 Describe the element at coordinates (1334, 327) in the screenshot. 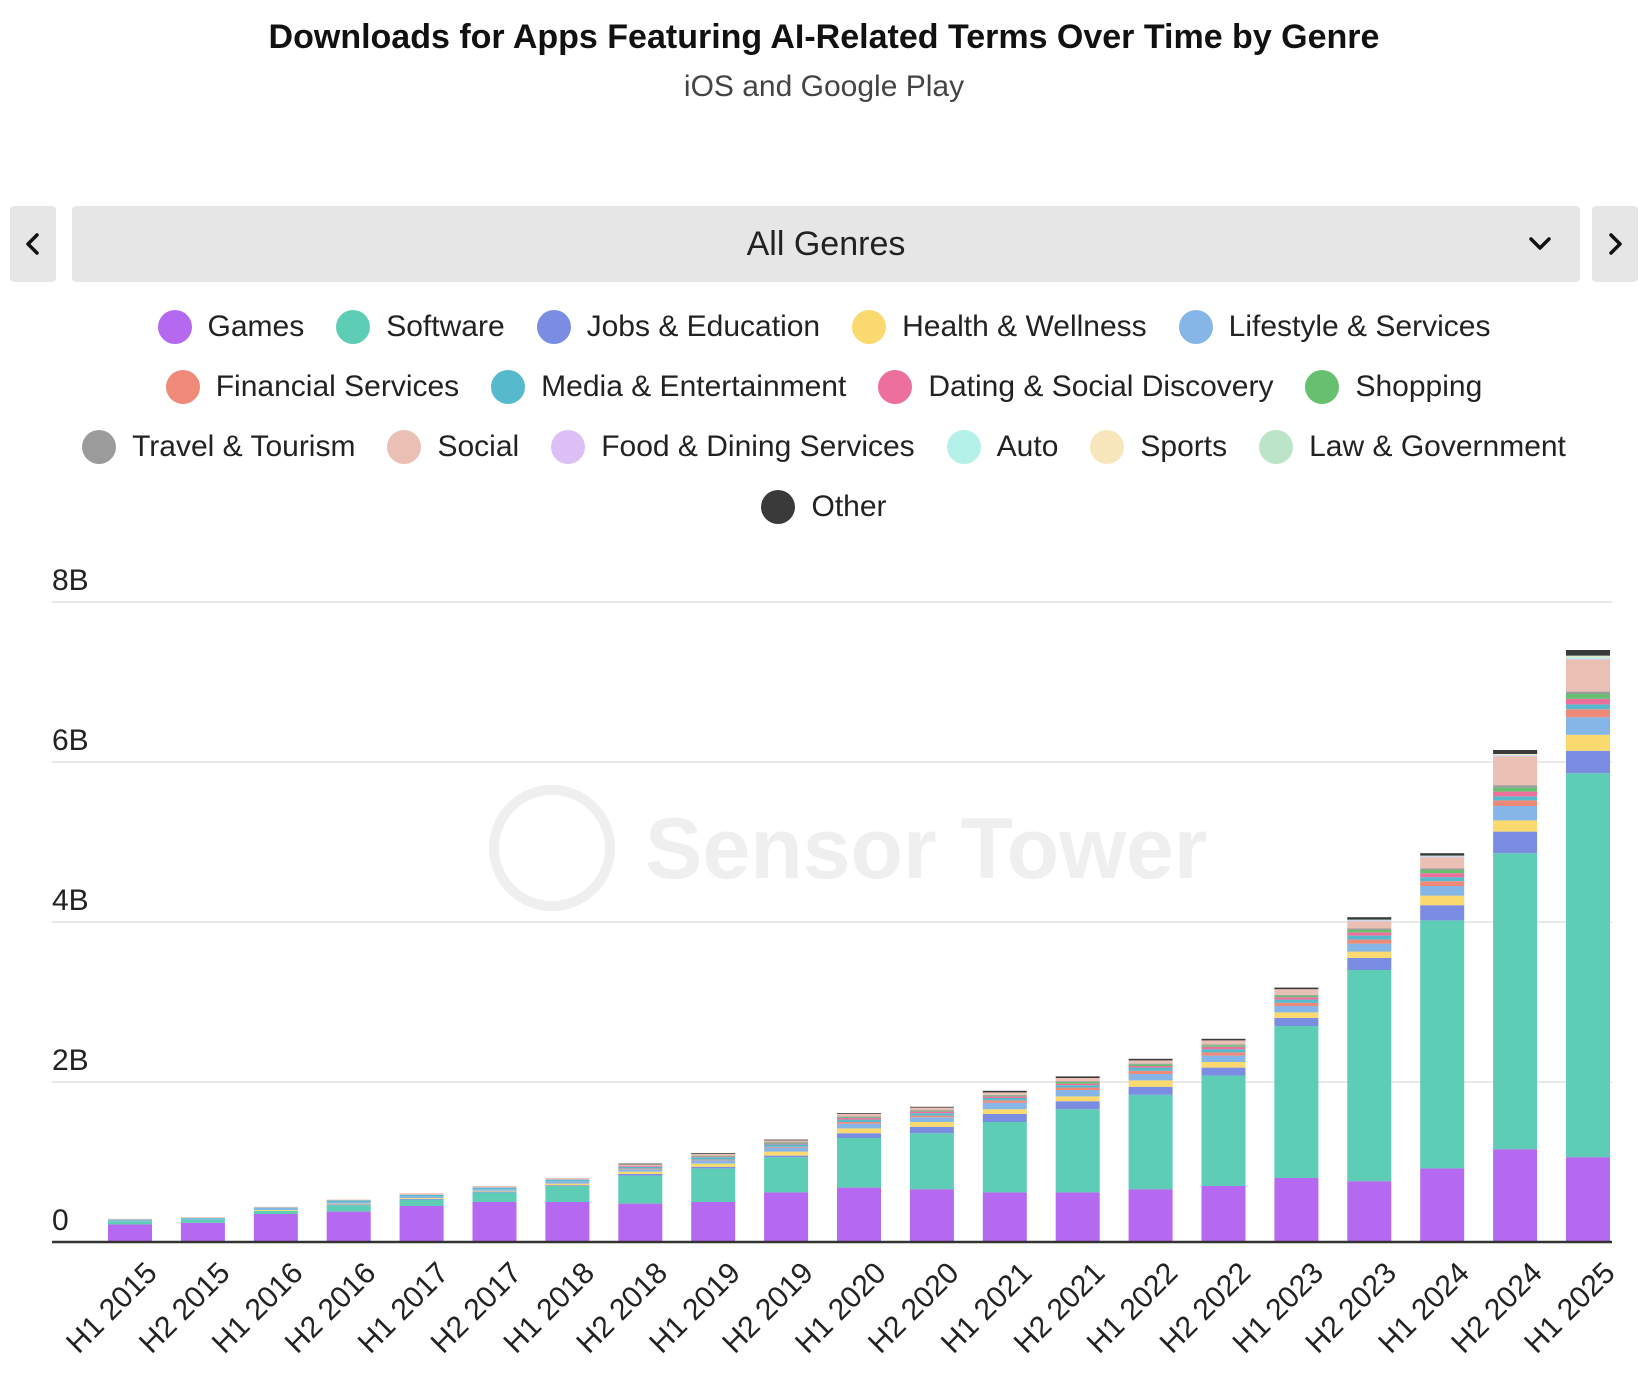

I see `legend-item: Lifestyle & Services` at that location.